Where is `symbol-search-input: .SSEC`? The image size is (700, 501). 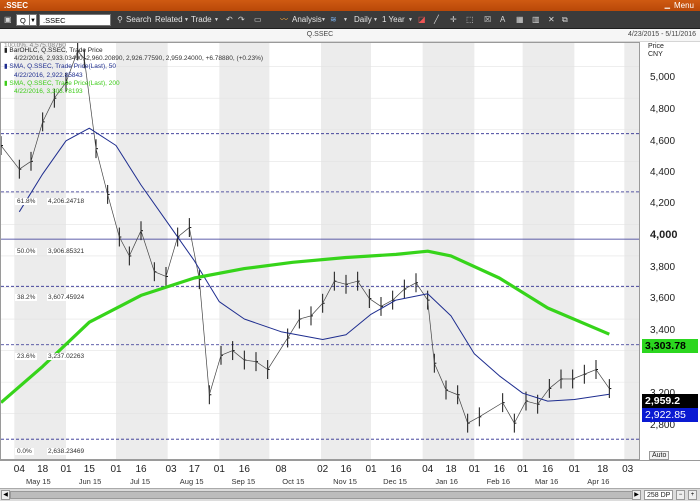 symbol-search-input: .SSEC is located at coordinates (75, 20).